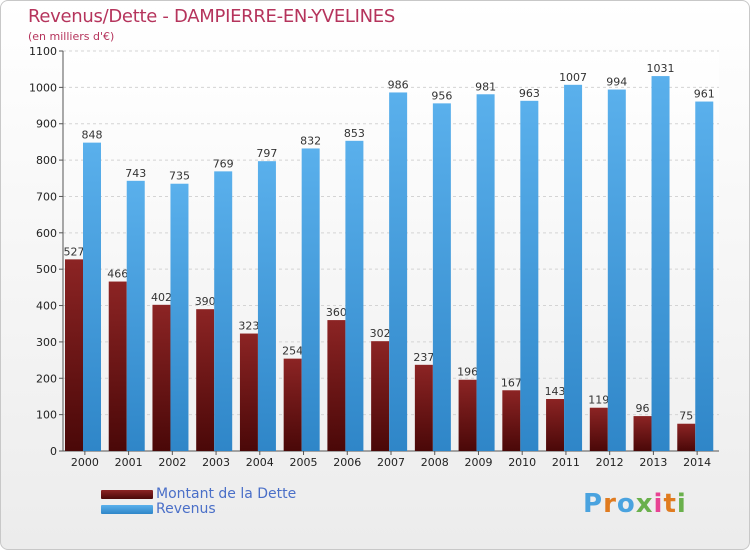 The image size is (750, 550). I want to click on data-label-dette-2009: 196, so click(467, 372).